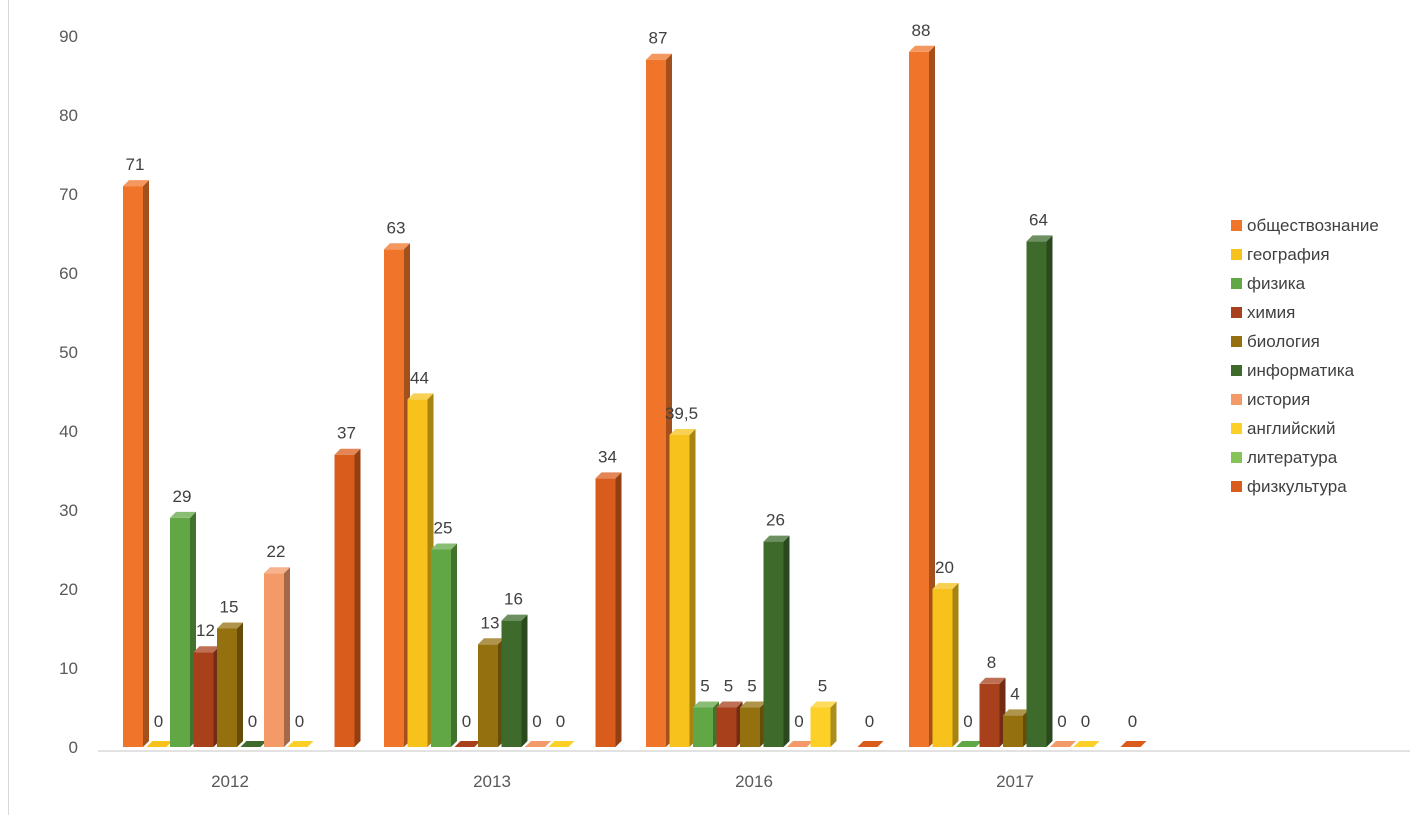 The width and height of the screenshot is (1427, 820). What do you see at coordinates (1271, 312) in the screenshot?
I see `legend-label: химия` at bounding box center [1271, 312].